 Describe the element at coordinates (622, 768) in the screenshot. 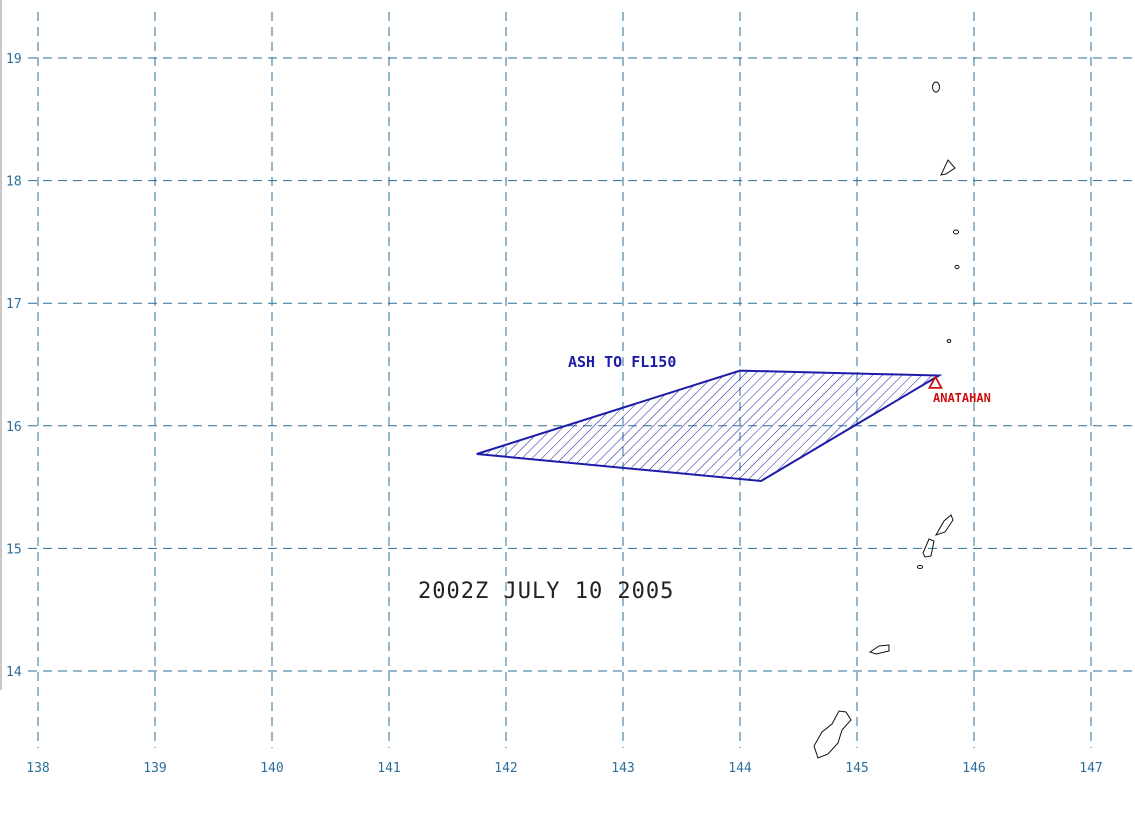

I see `longitude-label: 143` at that location.